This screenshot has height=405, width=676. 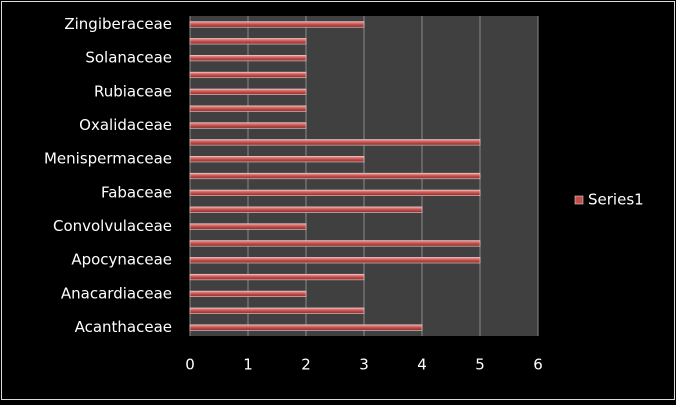 I want to click on x-tick-label: 6, so click(x=538, y=365).